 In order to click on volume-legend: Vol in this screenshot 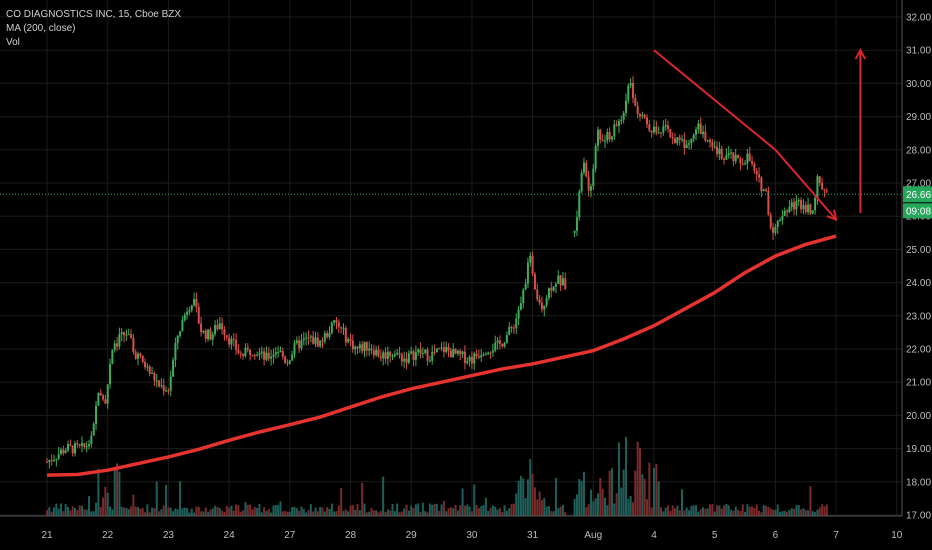, I will do `click(13, 42)`.